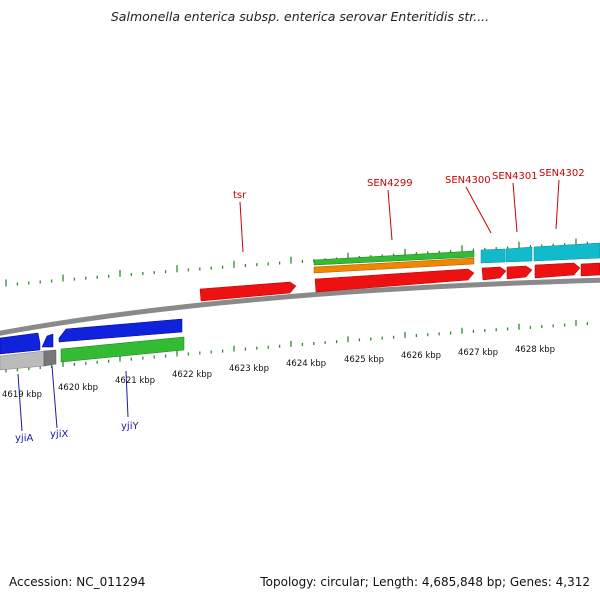  Describe the element at coordinates (535, 350) in the screenshot. I see `position-label: 4628 kbp` at that location.